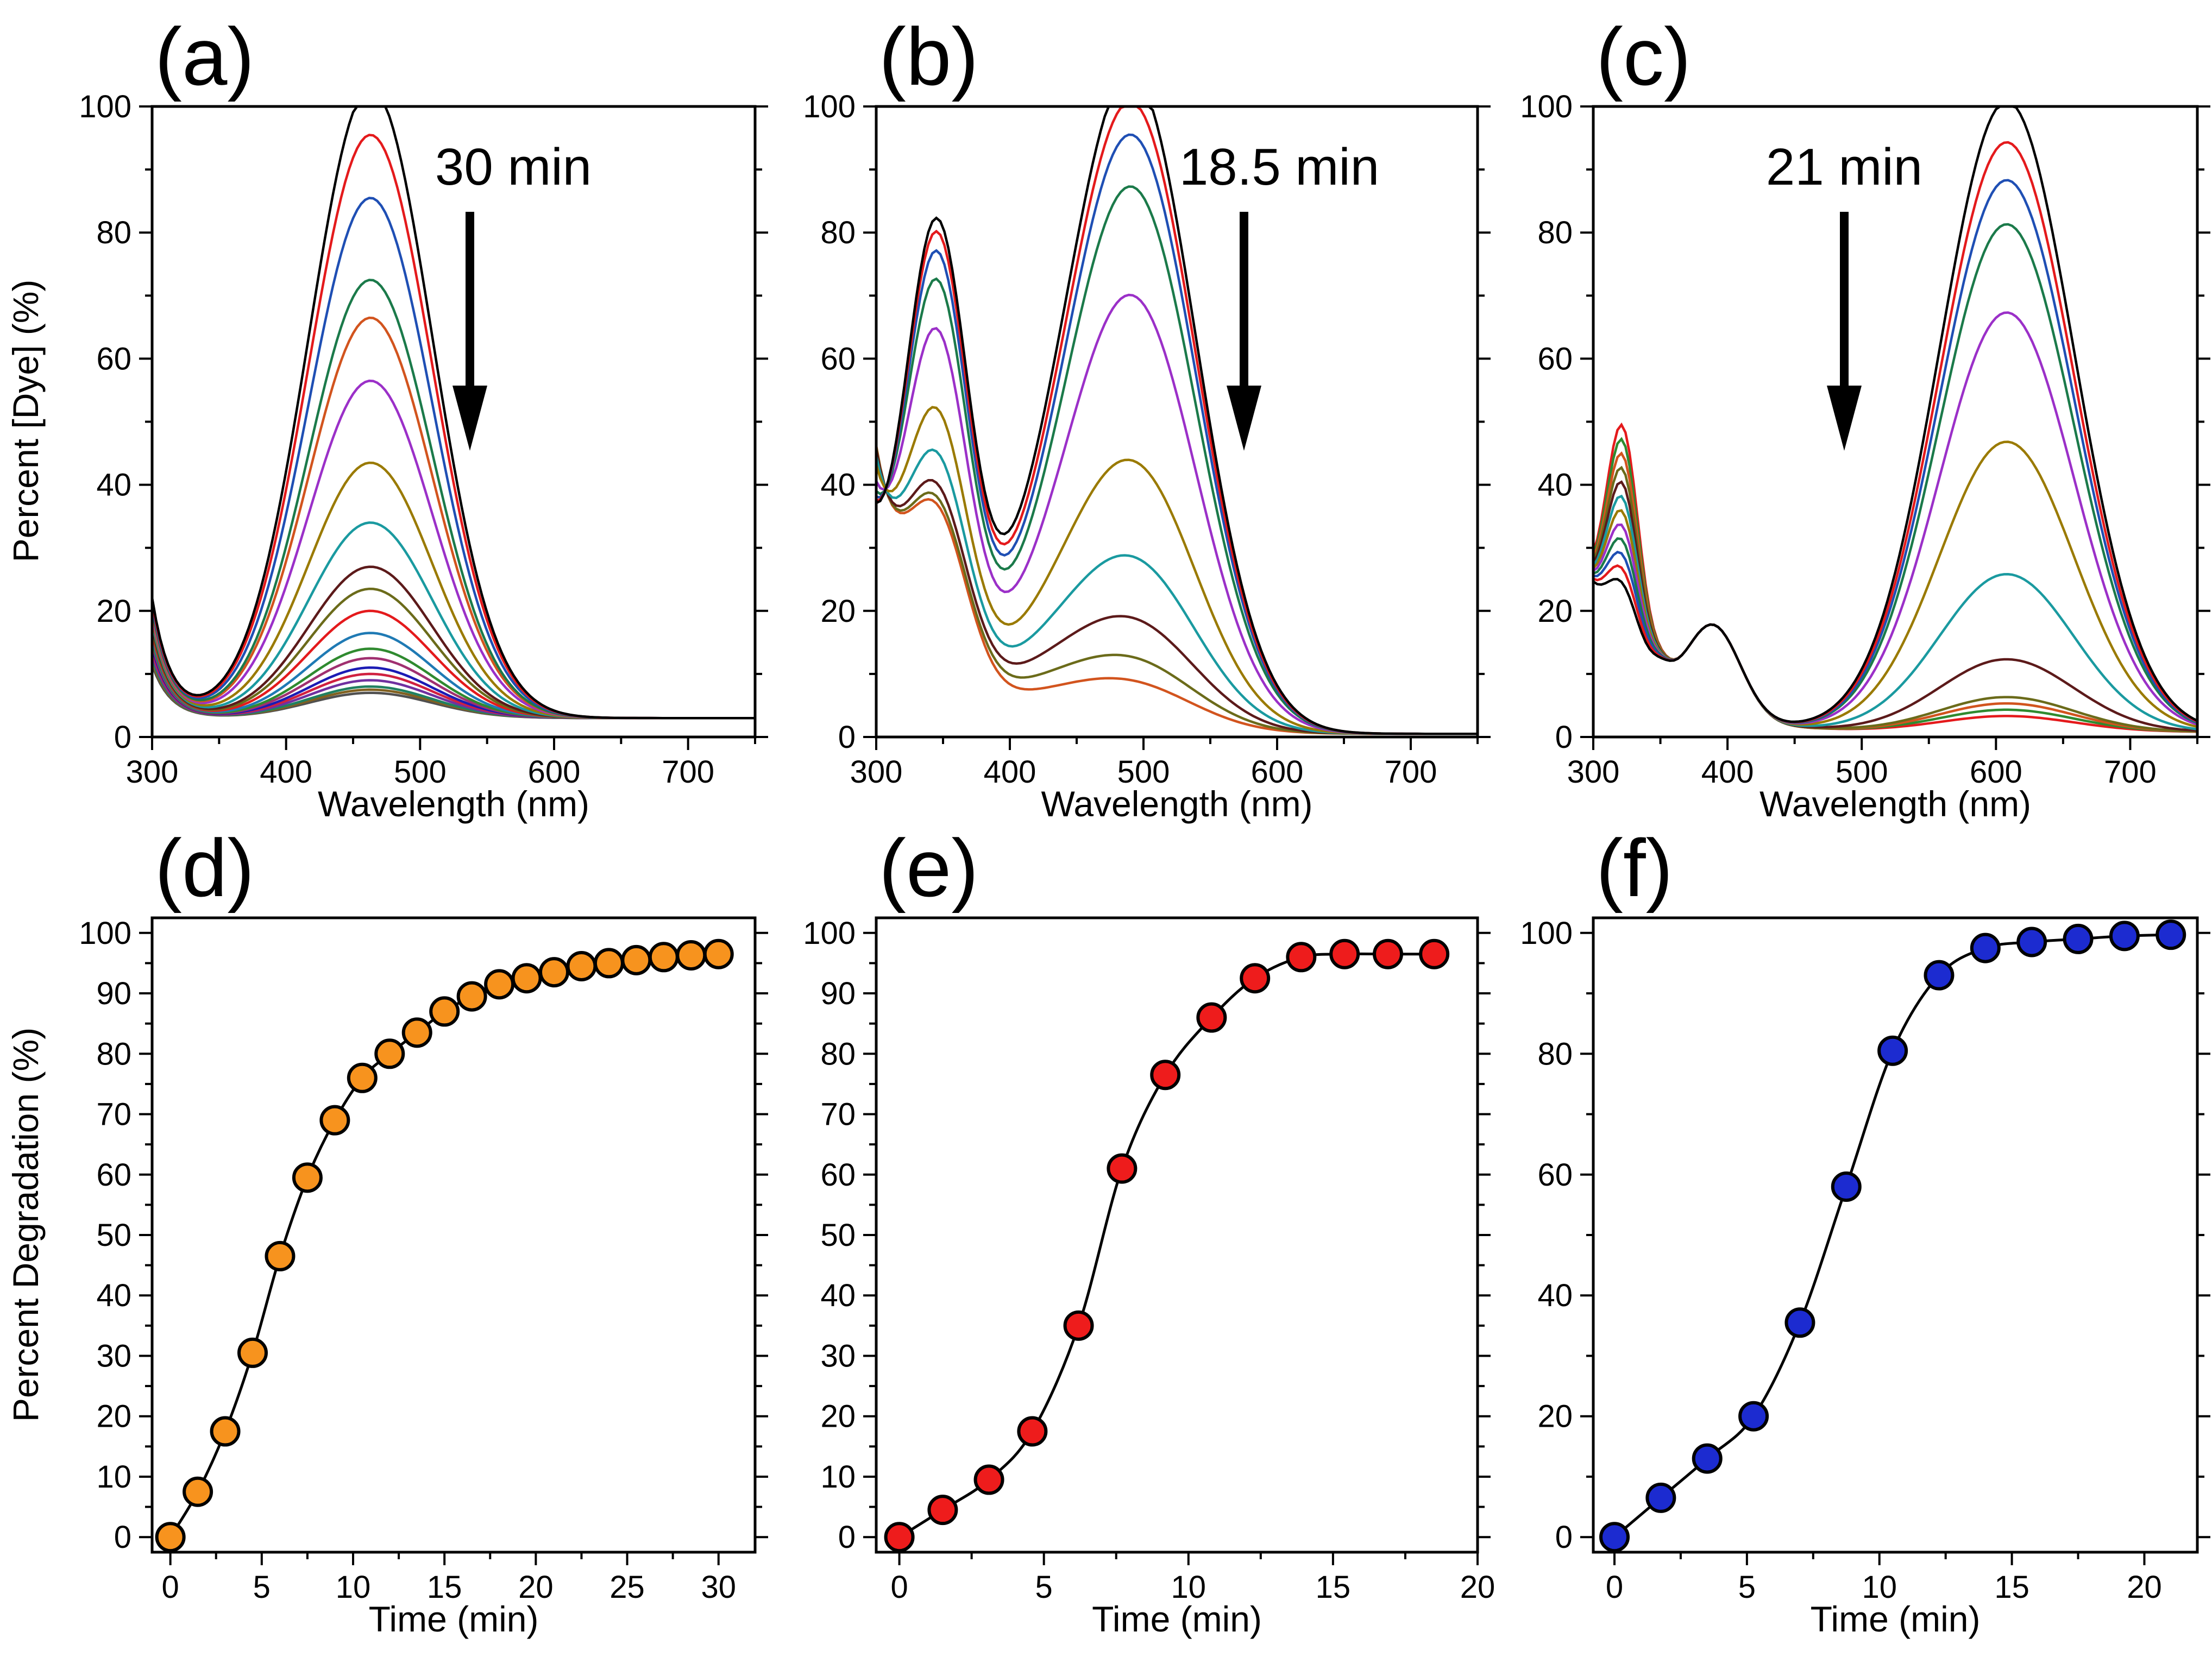  What do you see at coordinates (204, 867) in the screenshot?
I see `panel-label: (d)` at bounding box center [204, 867].